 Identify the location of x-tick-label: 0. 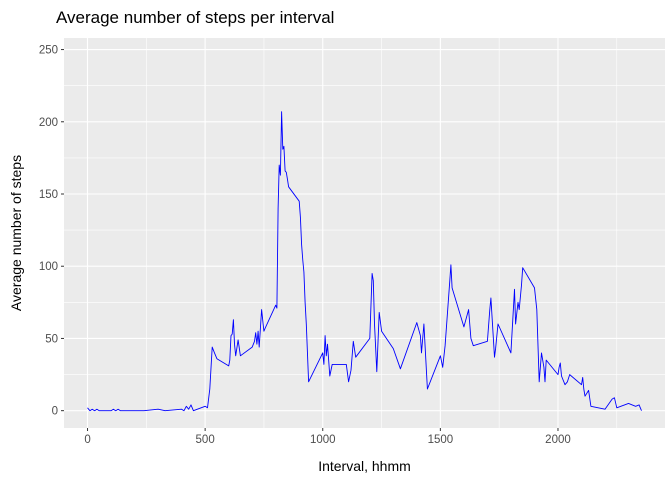
(87, 440).